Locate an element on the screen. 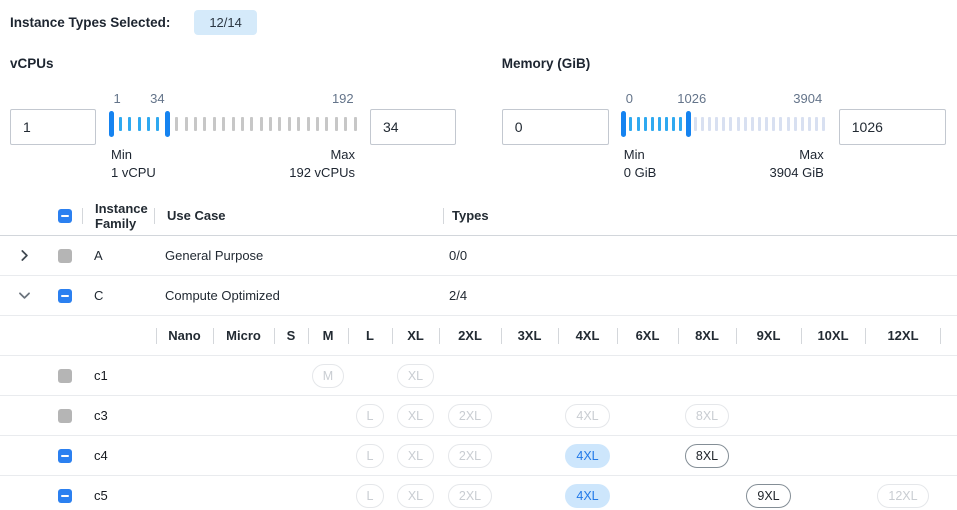  vcpus-range-slider: 1 34 192 Min 1 vCPU Max 192 vCPUs is located at coordinates (232, 136).